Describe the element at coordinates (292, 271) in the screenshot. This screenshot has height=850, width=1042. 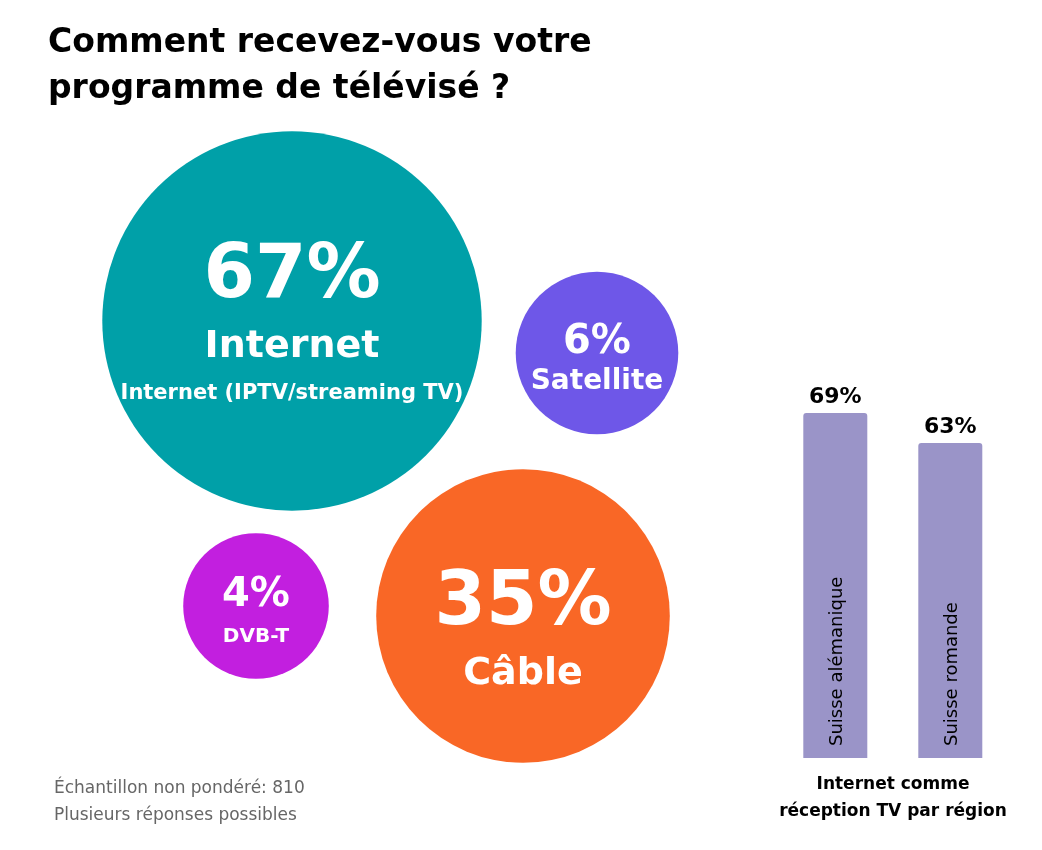
I see `data-label: 67%` at that location.